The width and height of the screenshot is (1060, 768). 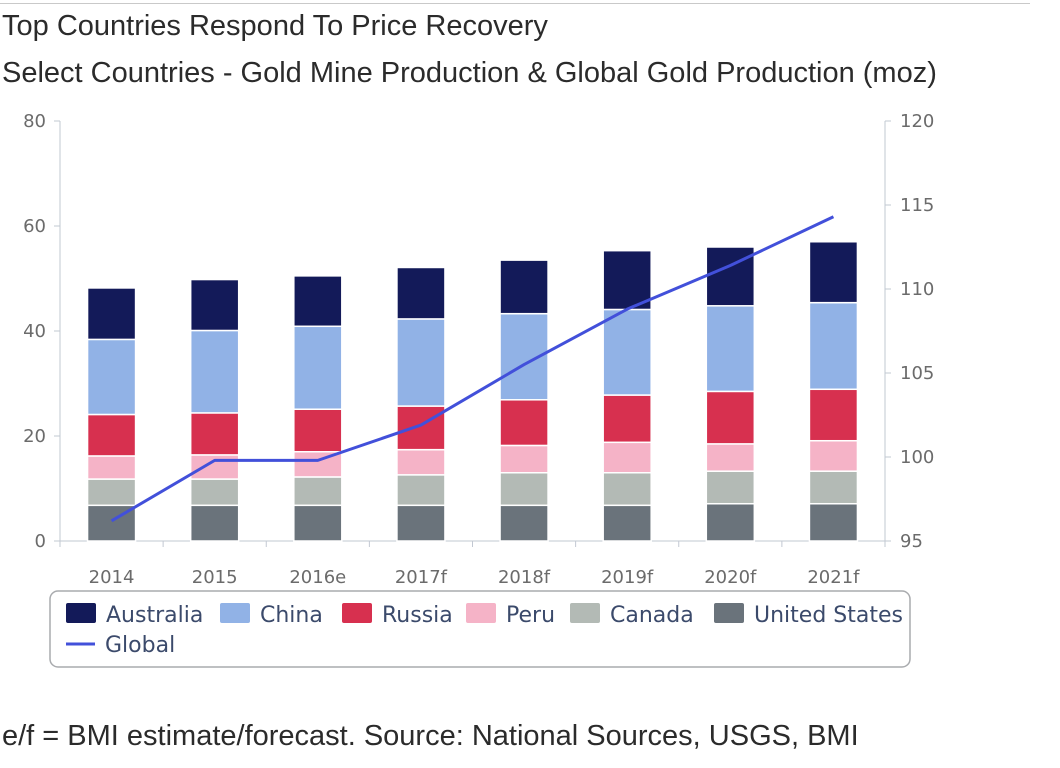 What do you see at coordinates (730, 577) in the screenshot?
I see `x-tick-label: 2020f` at bounding box center [730, 577].